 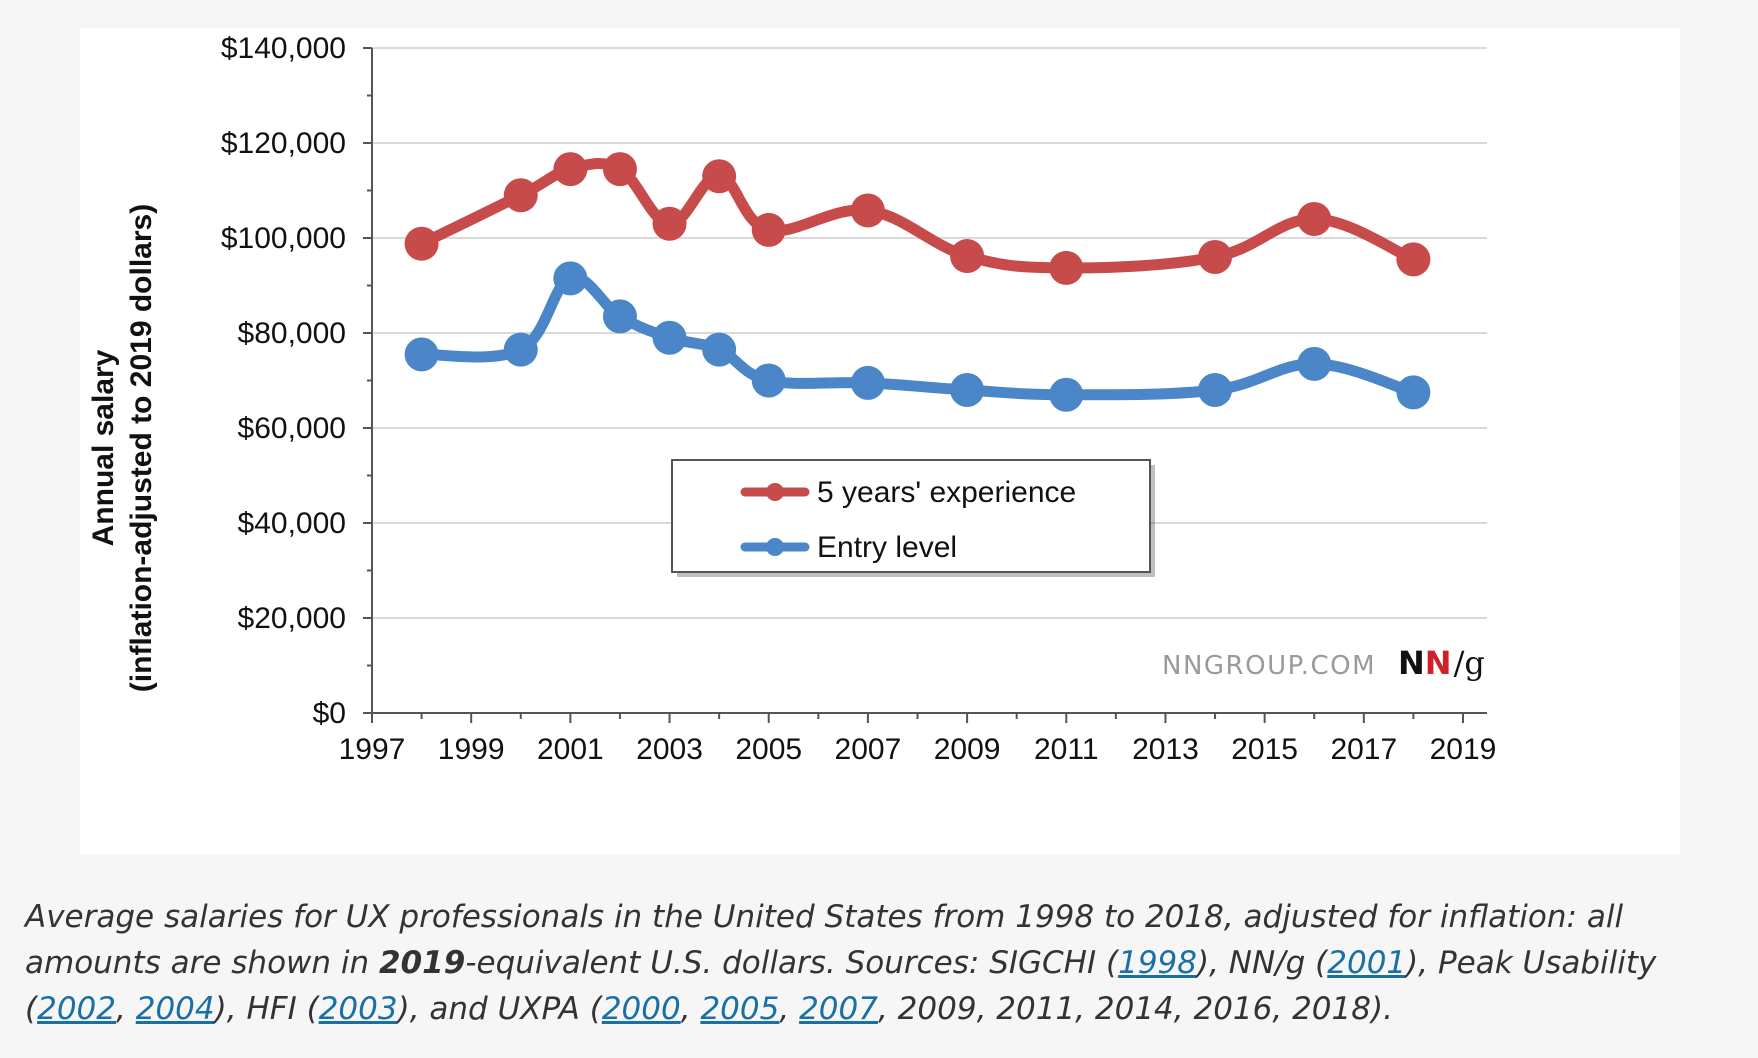 I want to click on x-tick-label: 2019, so click(x=1463, y=749).